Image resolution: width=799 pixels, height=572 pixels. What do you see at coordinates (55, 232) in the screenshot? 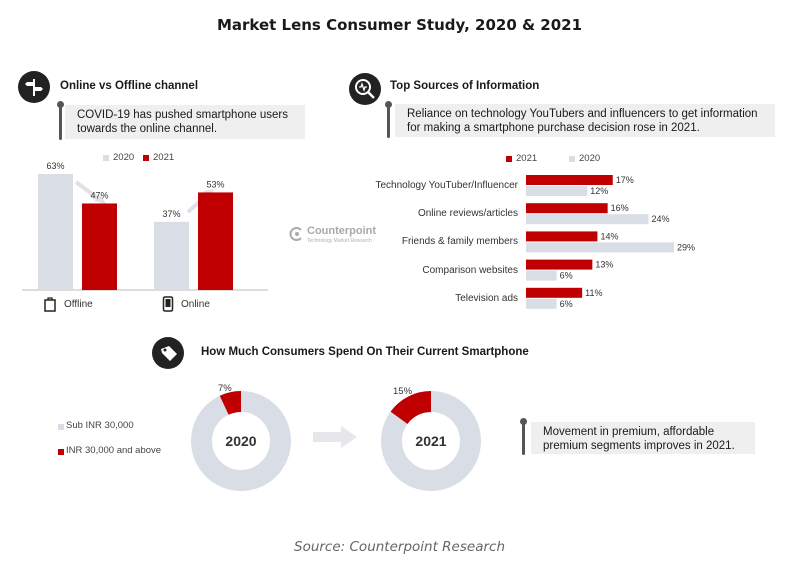
I see `bar-offline-2020` at bounding box center [55, 232].